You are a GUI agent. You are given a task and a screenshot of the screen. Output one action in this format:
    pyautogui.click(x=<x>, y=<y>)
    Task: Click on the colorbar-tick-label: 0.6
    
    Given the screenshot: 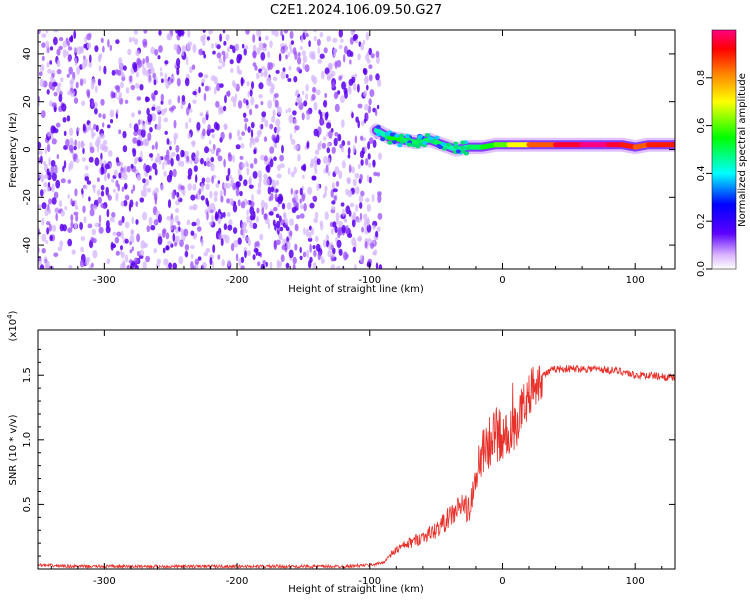 What is the action you would take?
    pyautogui.click(x=701, y=126)
    